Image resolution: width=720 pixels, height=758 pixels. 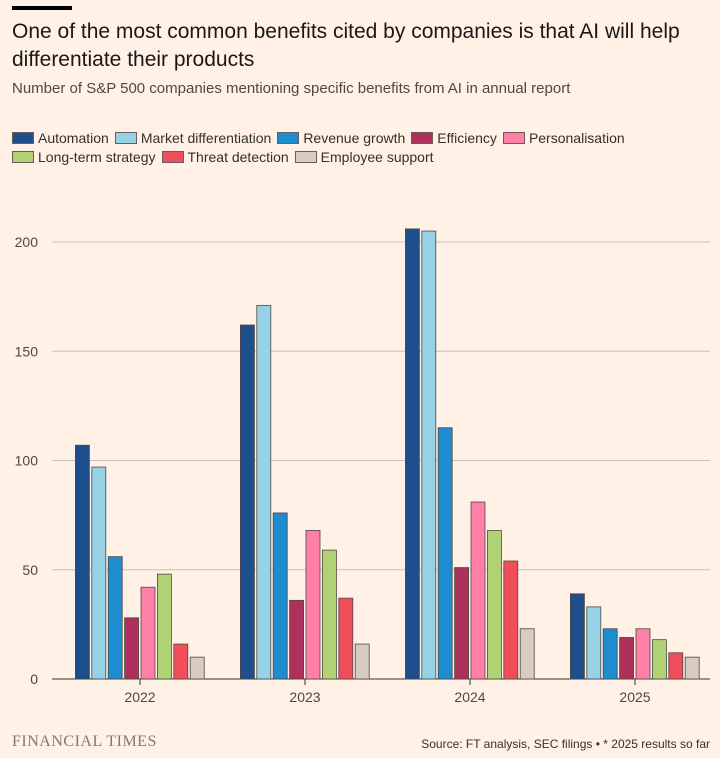 I want to click on legend-label: Personalisation, so click(x=576, y=138).